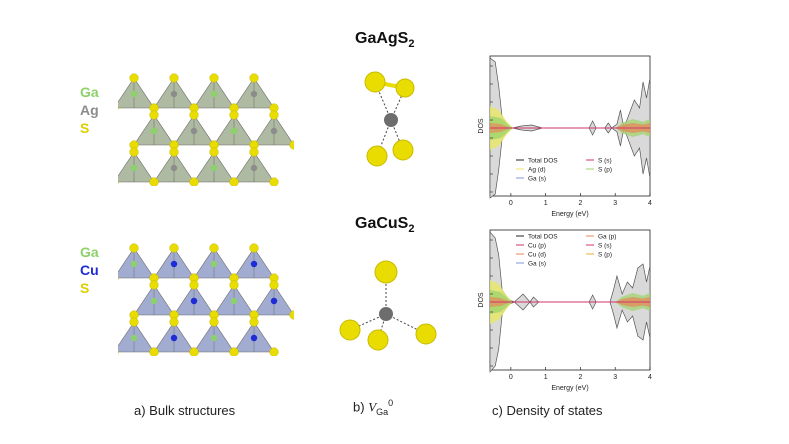 The height and width of the screenshot is (444, 789). Describe the element at coordinates (650, 203) in the screenshot. I see `x-tick-label: 4` at that location.